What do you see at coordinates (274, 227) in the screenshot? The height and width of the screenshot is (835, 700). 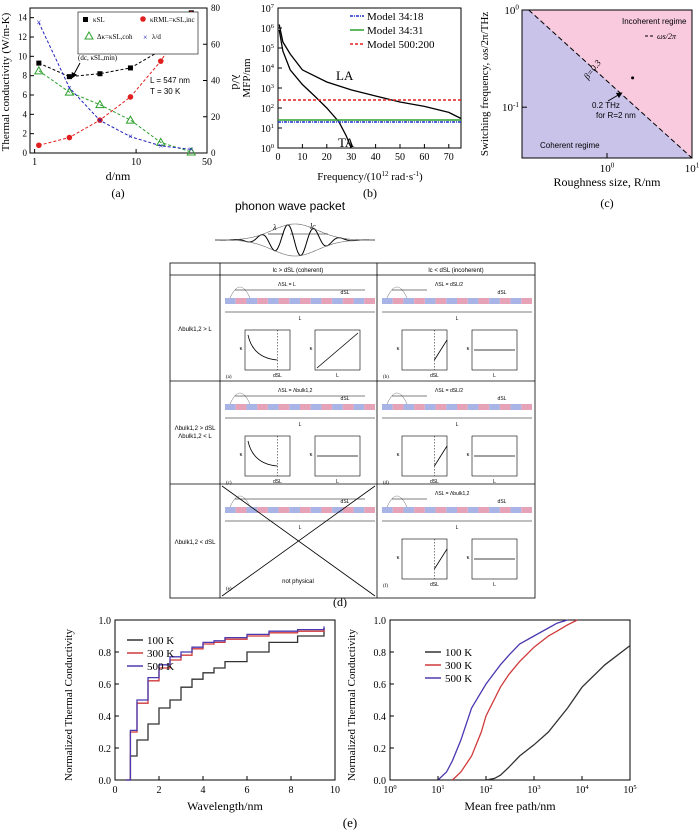 I see `packet-lambda: λ` at bounding box center [274, 227].